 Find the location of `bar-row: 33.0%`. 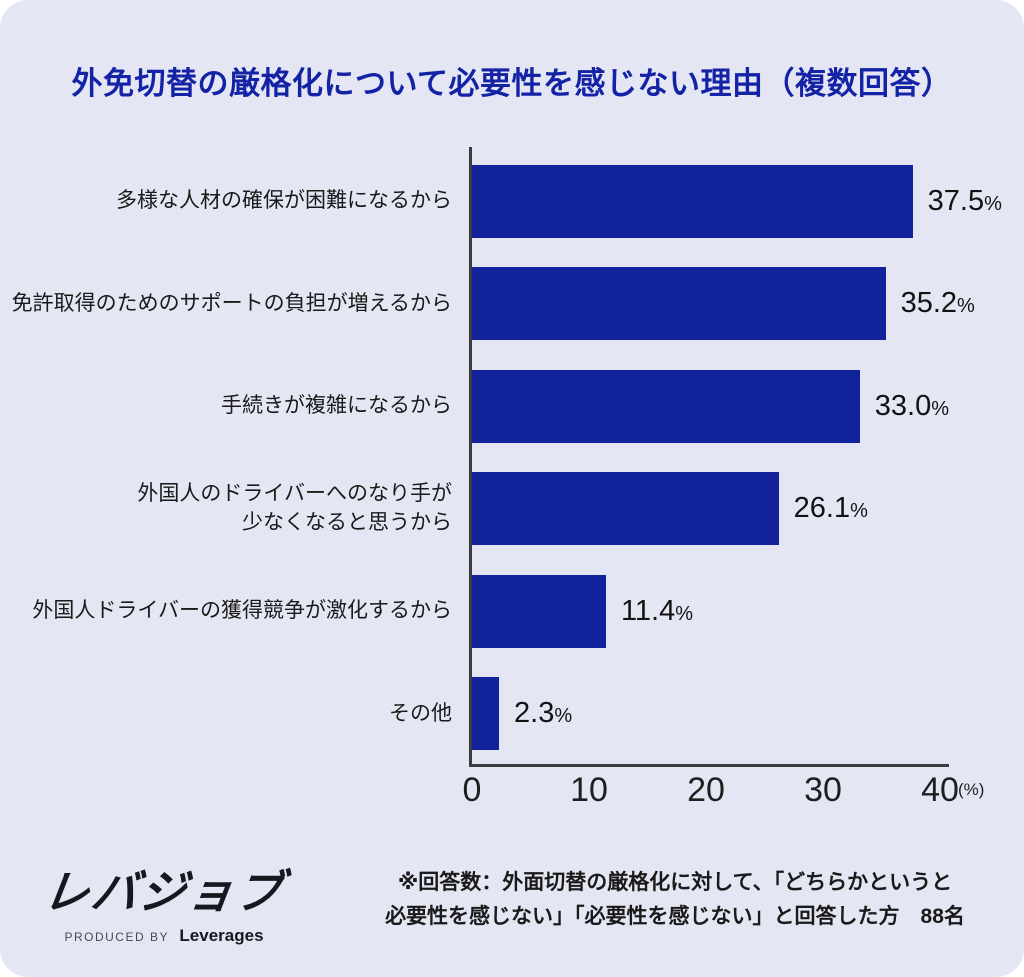

bar-row: 33.0% is located at coordinates (748, 406).